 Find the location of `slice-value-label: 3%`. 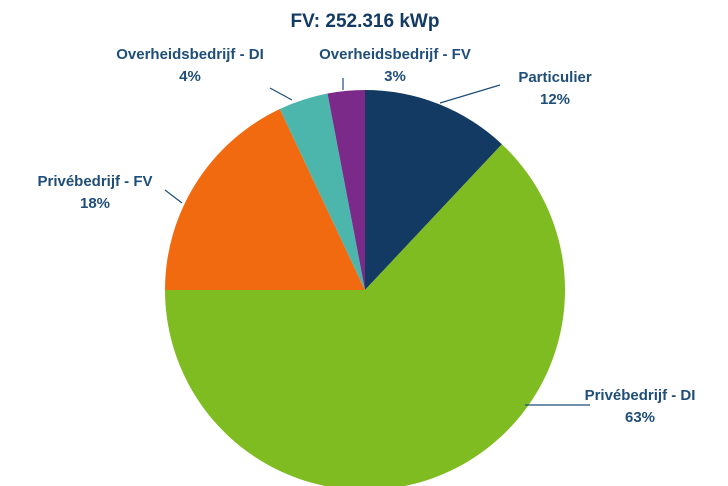

slice-value-label: 3% is located at coordinates (395, 76).